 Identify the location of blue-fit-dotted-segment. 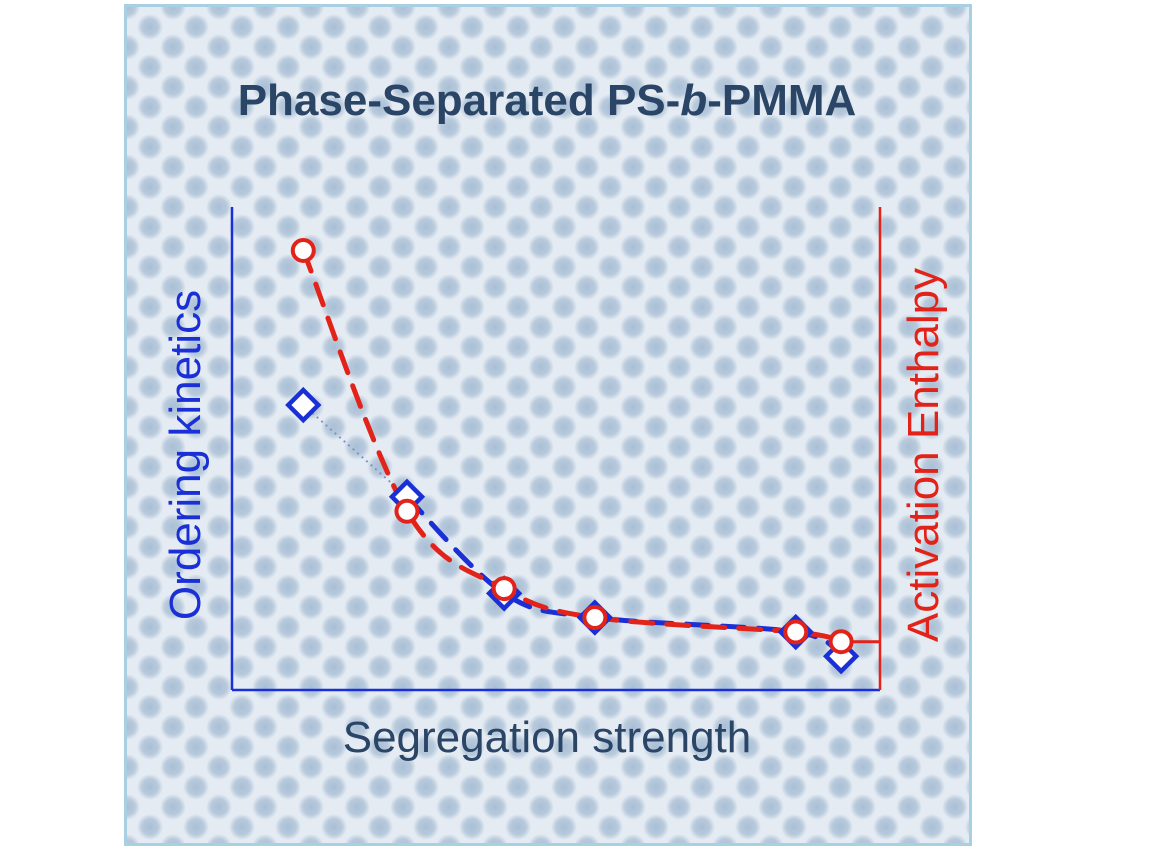
(355, 451).